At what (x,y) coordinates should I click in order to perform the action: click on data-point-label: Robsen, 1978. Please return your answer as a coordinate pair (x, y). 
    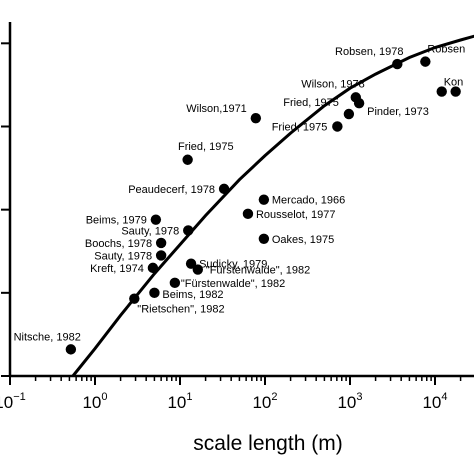
    Looking at the image, I should click on (369, 52).